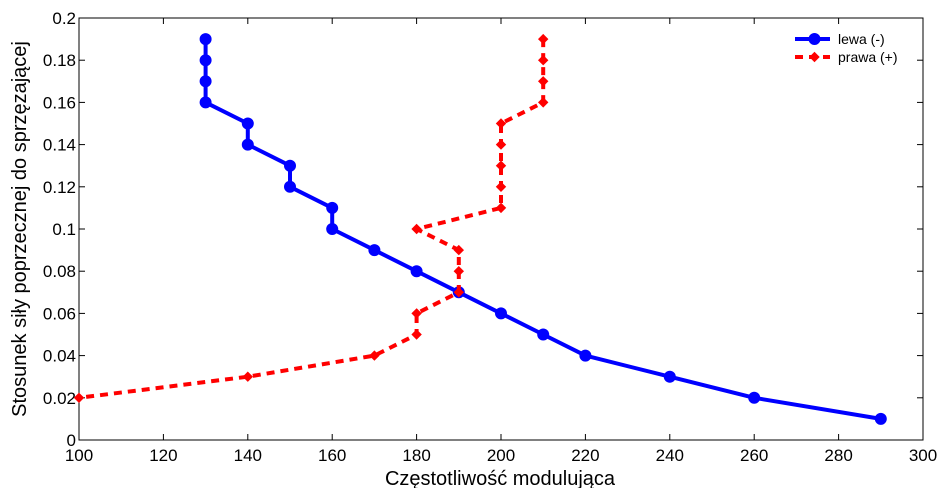  I want to click on y-tick-label: 0.18, so click(59, 60).